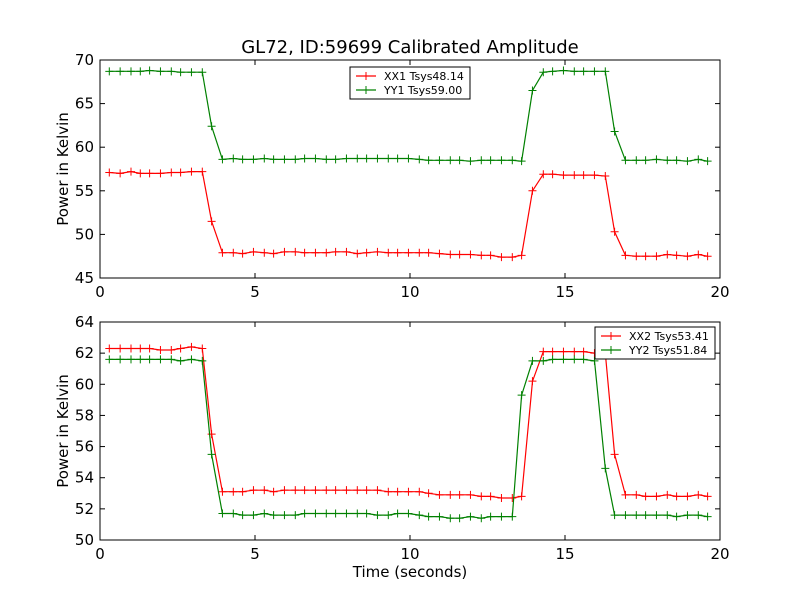  What do you see at coordinates (84, 540) in the screenshot?
I see `y-tick-label: 50` at bounding box center [84, 540].